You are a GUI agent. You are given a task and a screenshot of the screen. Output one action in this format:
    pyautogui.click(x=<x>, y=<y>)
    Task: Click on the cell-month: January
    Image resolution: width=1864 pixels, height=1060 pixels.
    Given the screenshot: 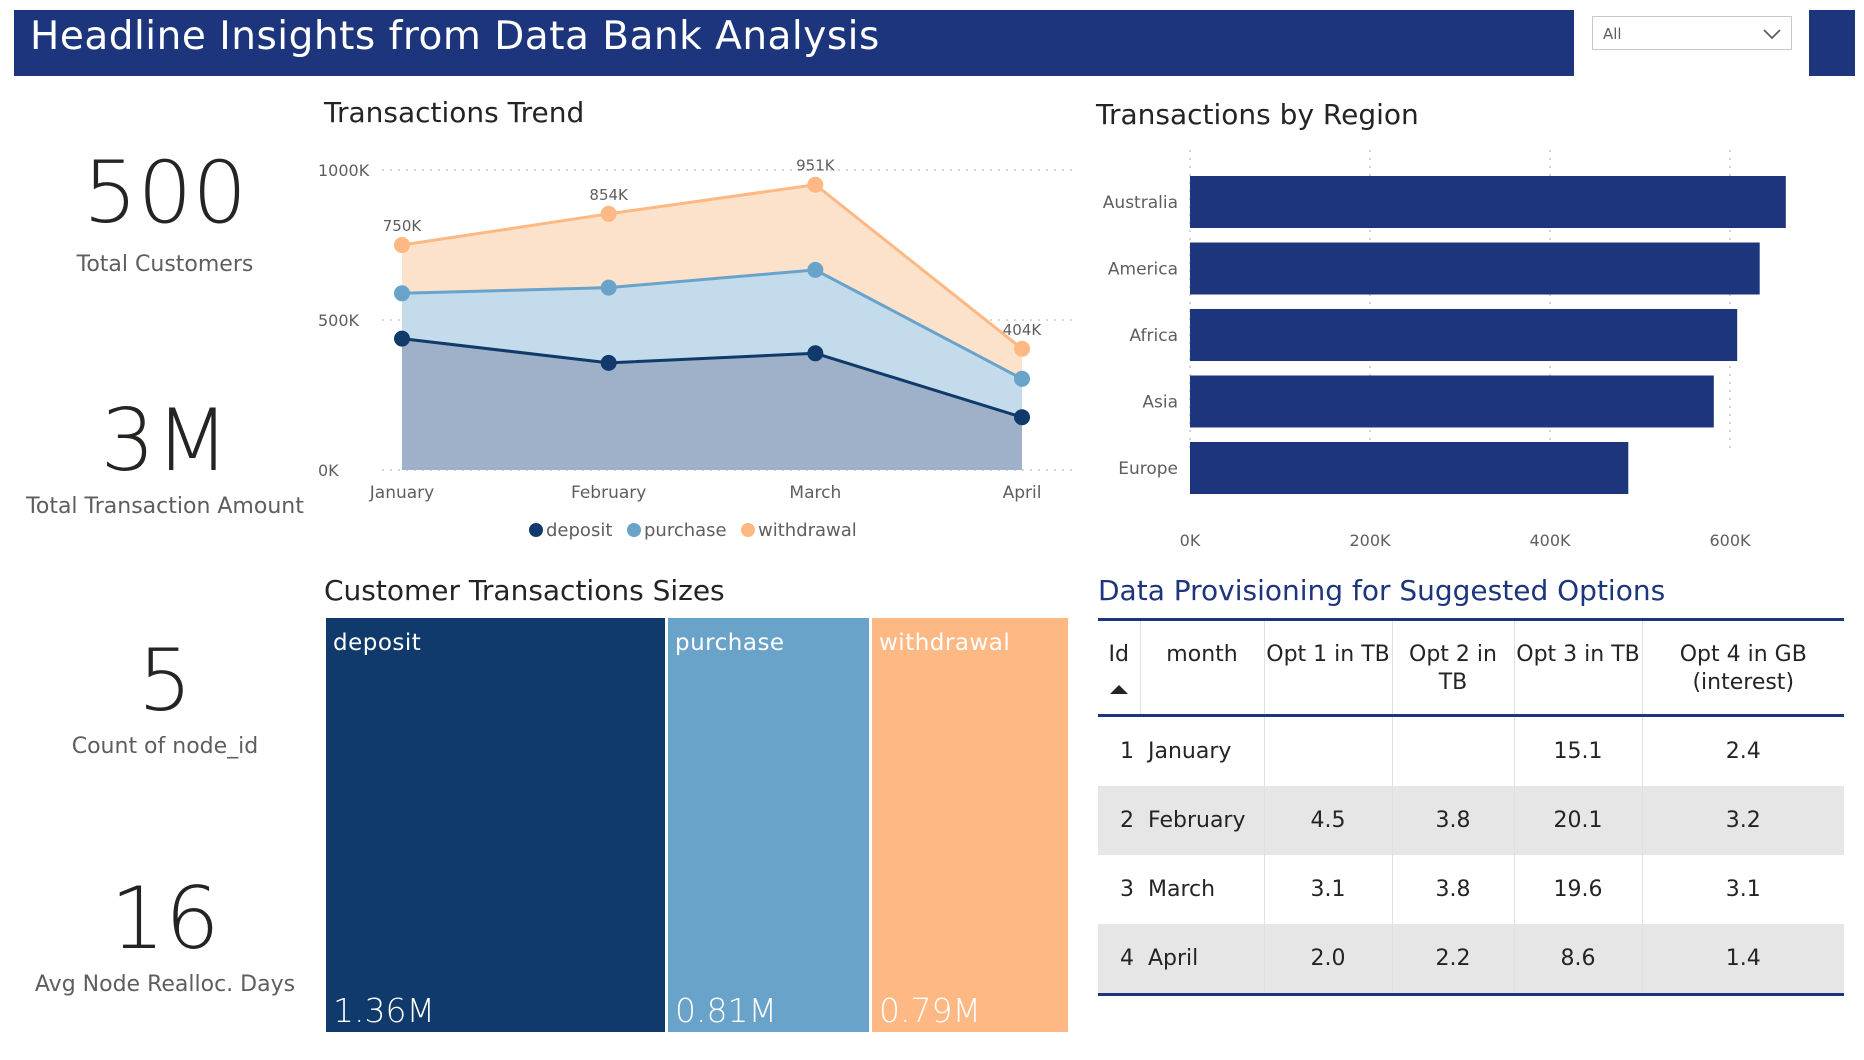 What is the action you would take?
    pyautogui.click(x=1190, y=751)
    